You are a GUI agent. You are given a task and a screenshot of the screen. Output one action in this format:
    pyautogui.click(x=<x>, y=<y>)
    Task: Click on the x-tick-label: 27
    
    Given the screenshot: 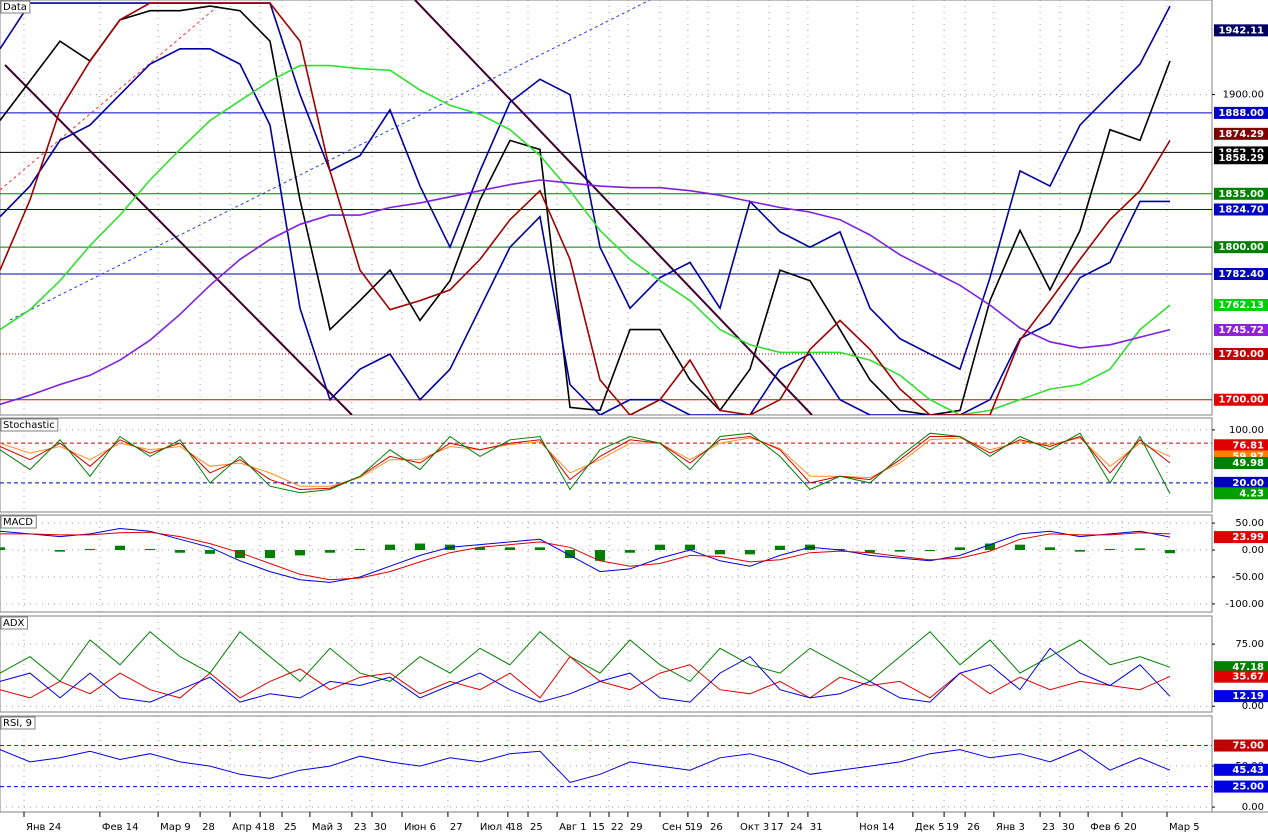 What is the action you would take?
    pyautogui.click(x=456, y=827)
    